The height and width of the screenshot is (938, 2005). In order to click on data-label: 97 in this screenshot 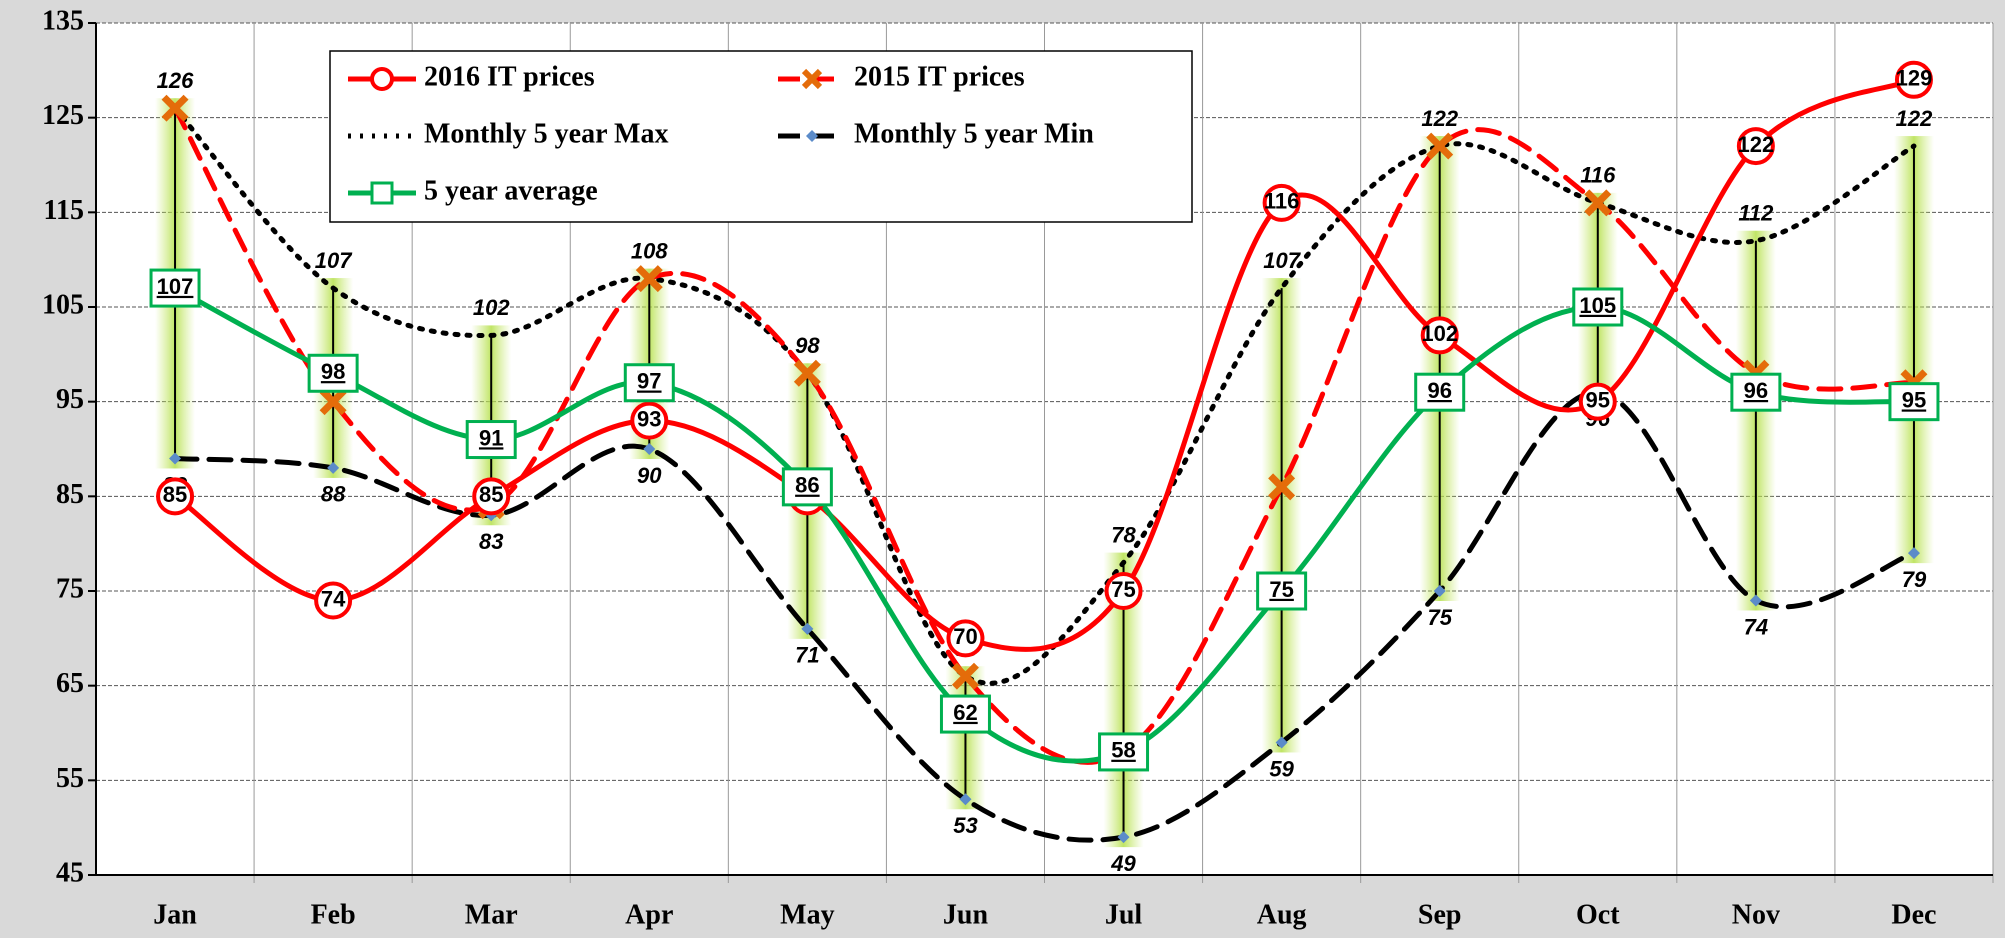, I will do `click(649, 381)`.